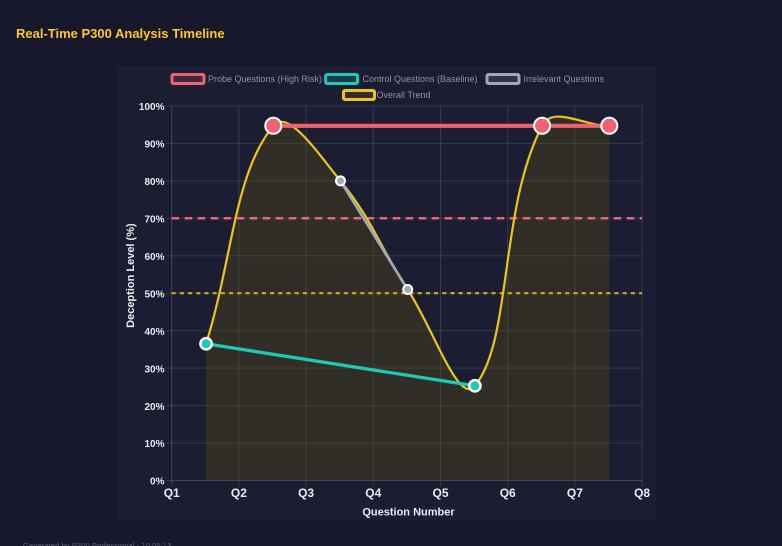 The width and height of the screenshot is (782, 546). What do you see at coordinates (154, 294) in the screenshot?
I see `svg-text: 50%` at bounding box center [154, 294].